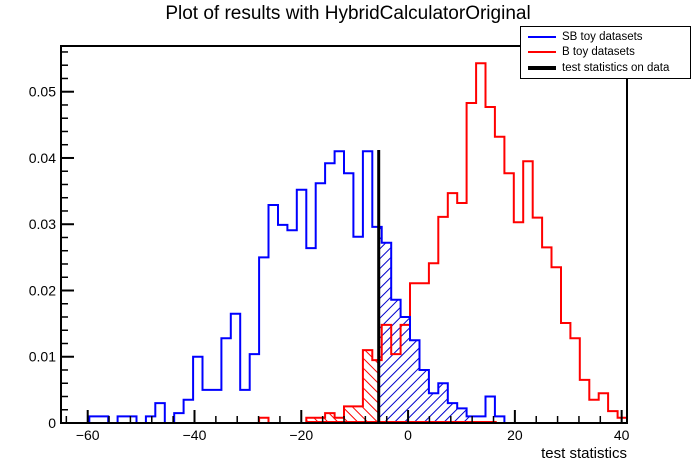 The width and height of the screenshot is (696, 472). What do you see at coordinates (426, 324) in the screenshot?
I see `sb-pvalue-hatched-region` at bounding box center [426, 324].